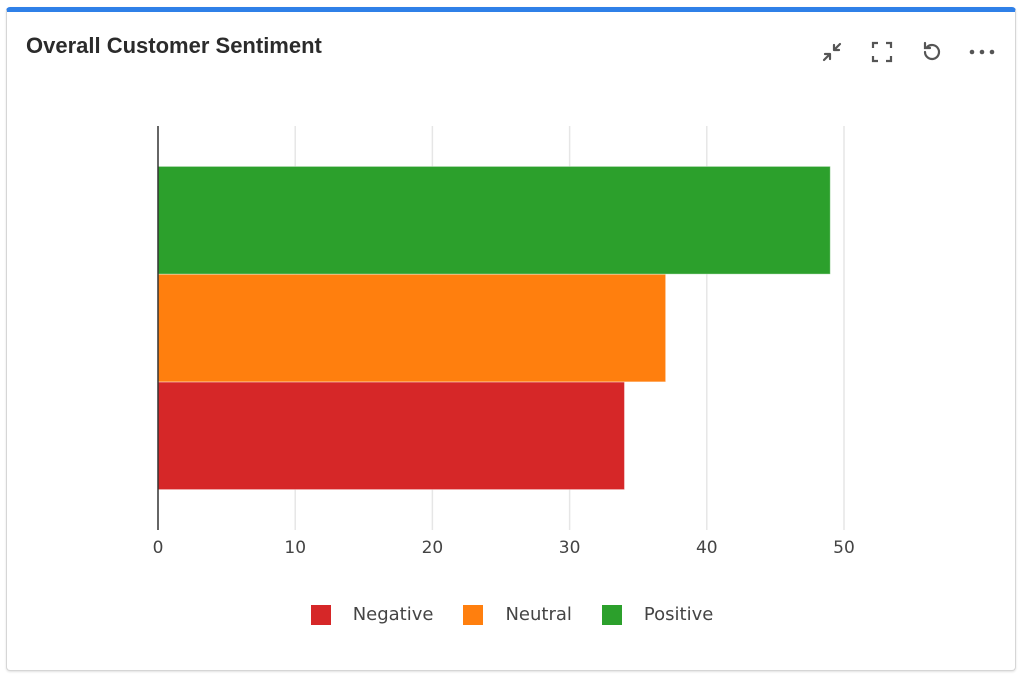  Describe the element at coordinates (174, 45) in the screenshot. I see `card-title: Overall Customer Sentiment` at that location.